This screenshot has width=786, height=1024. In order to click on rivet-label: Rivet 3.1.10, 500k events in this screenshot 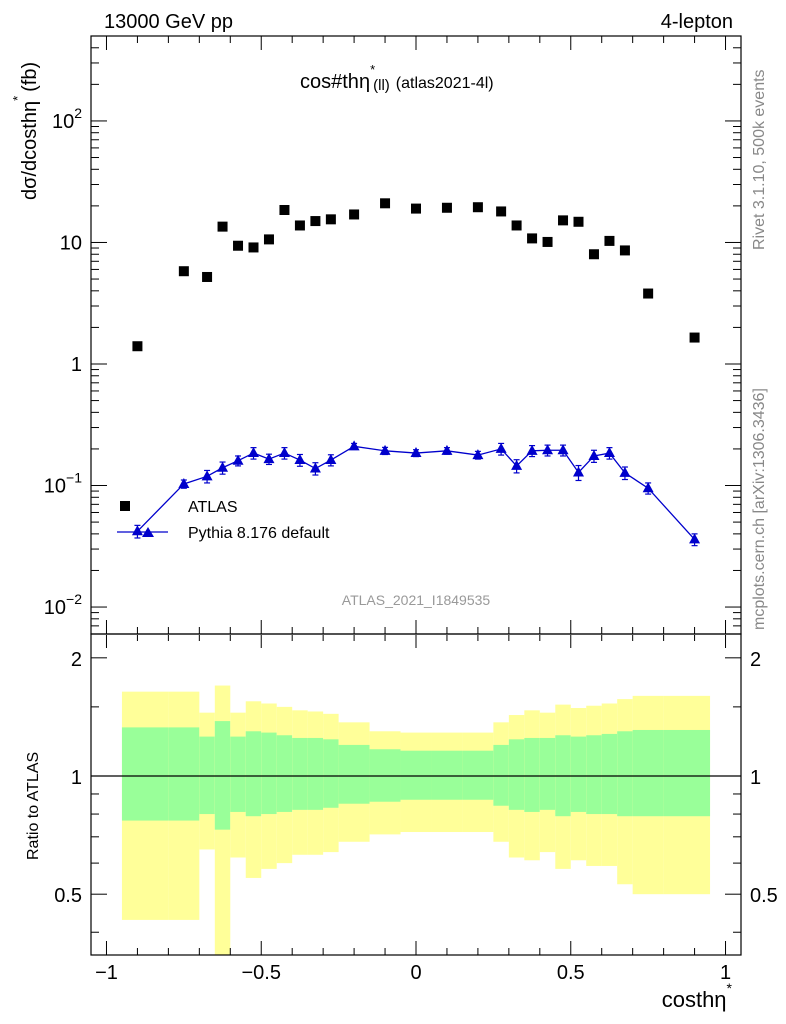, I will do `click(759, 159)`.